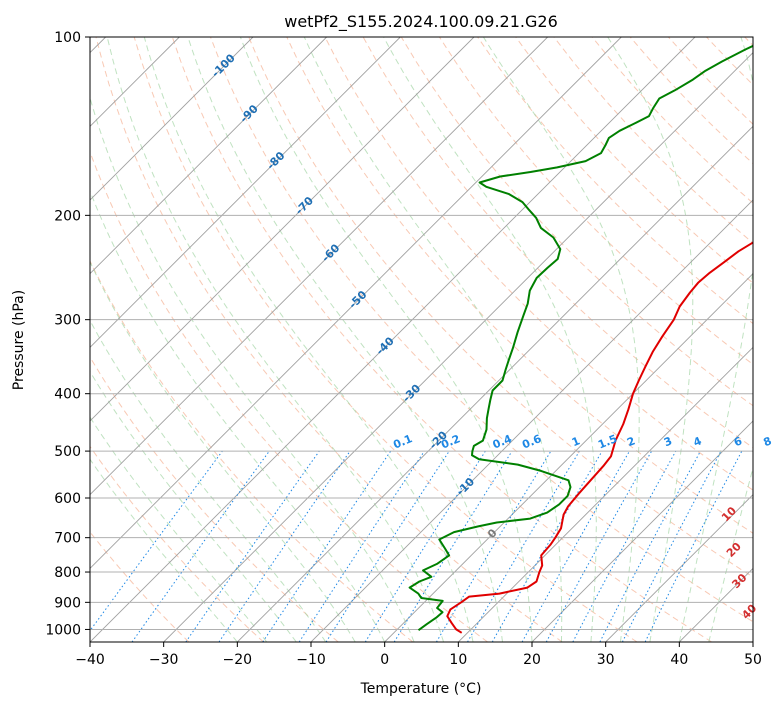  I want to click on y-tick-label: 1000, so click(63, 630).